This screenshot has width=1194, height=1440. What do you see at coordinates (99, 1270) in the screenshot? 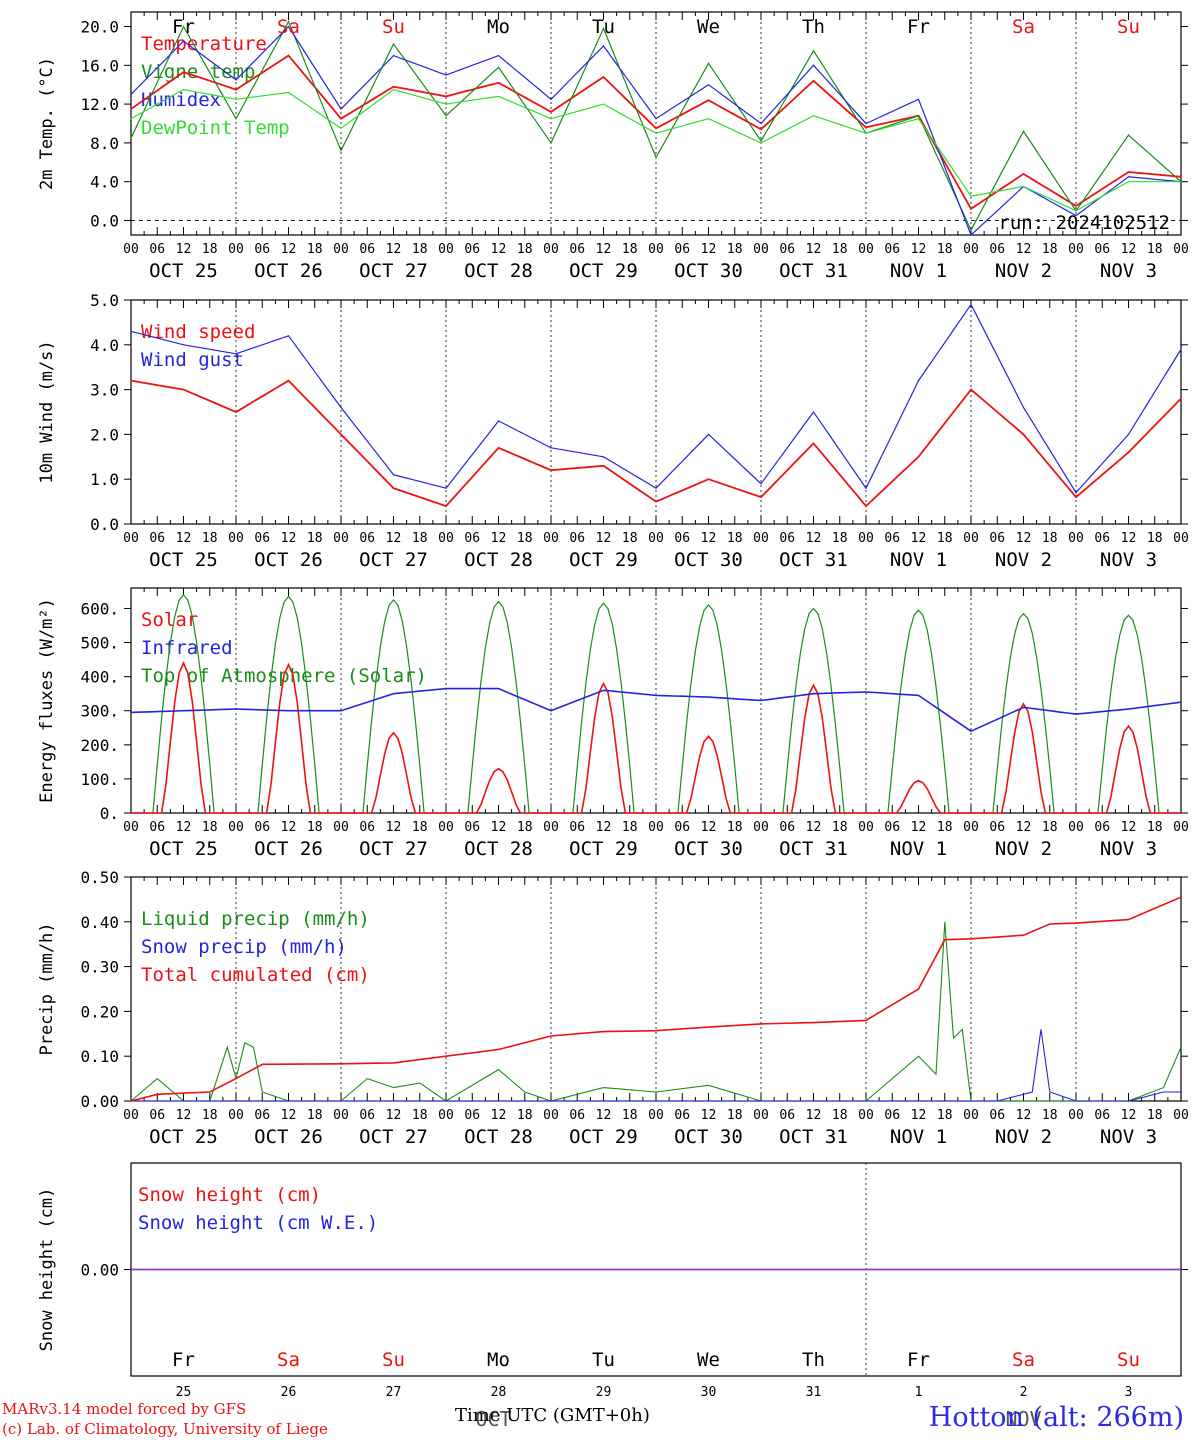
I see `y-tick-label: 0.00` at bounding box center [99, 1270].